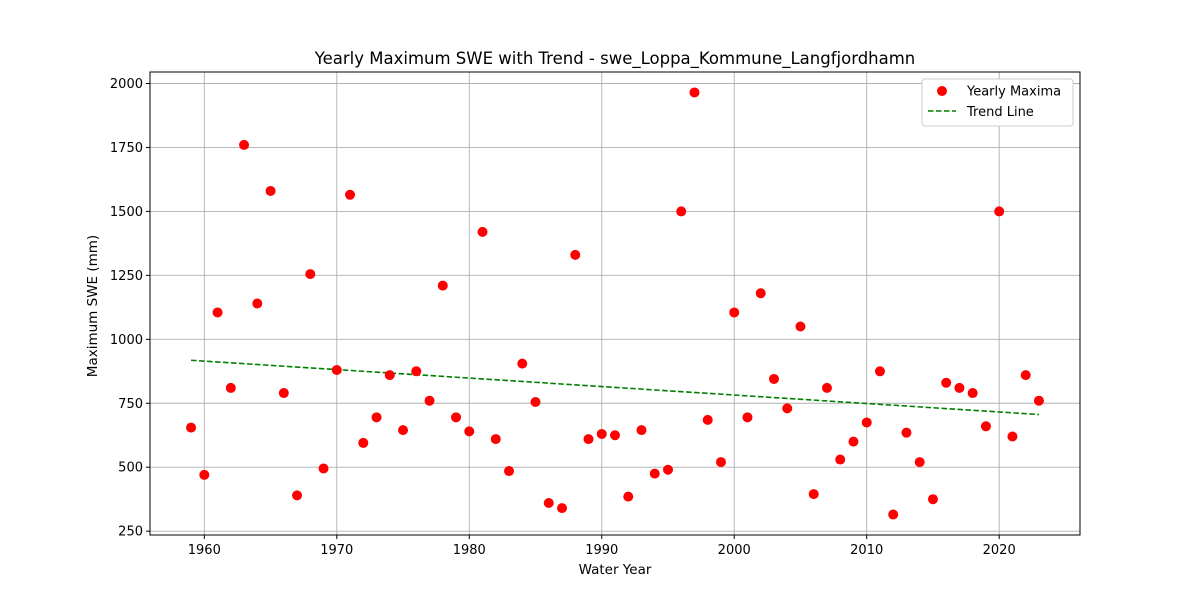 This screenshot has height=604, width=1200. I want to click on y-tick-label: 750, so click(130, 404).